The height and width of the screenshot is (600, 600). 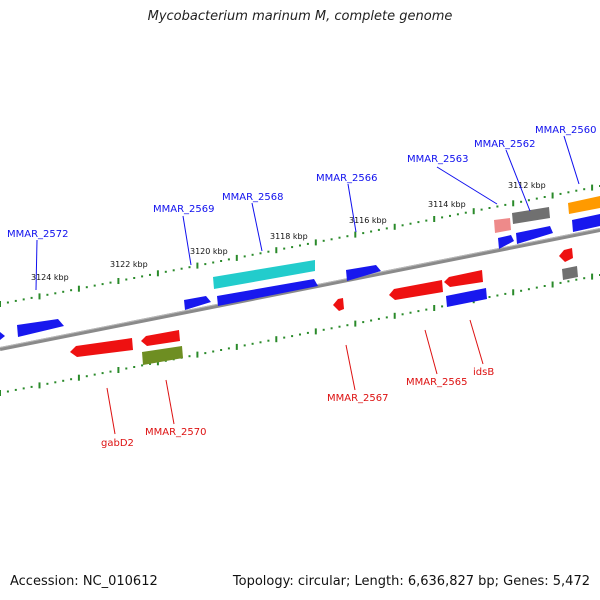 I want to click on gene-label: idsB, so click(x=483, y=372).